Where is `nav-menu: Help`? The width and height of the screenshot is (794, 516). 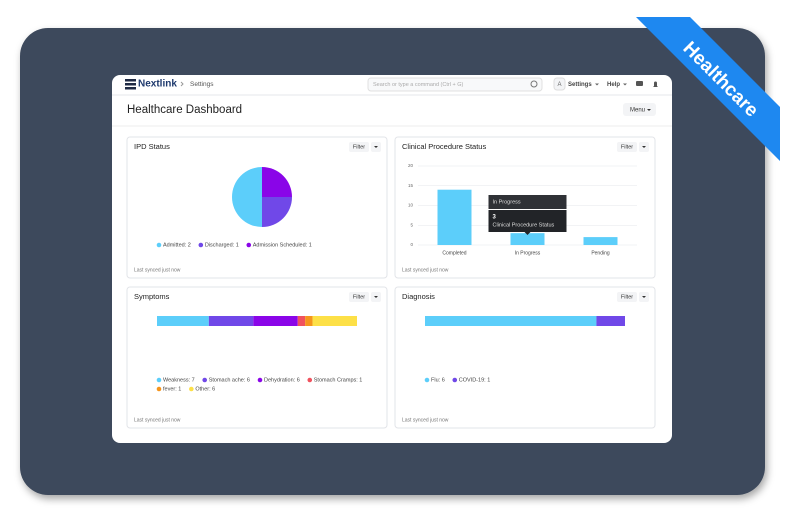
nav-menu: Help is located at coordinates (613, 85).